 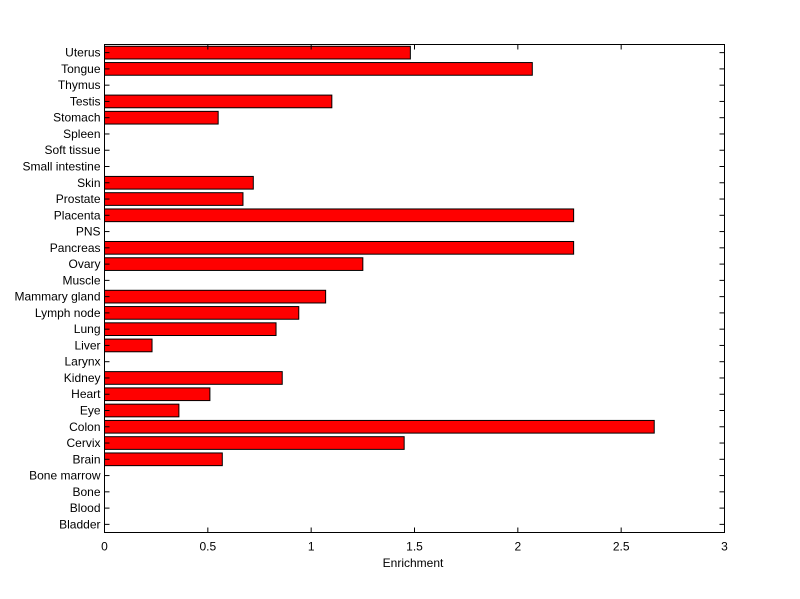 What do you see at coordinates (88, 183) in the screenshot?
I see `y-tick-label: Skin` at bounding box center [88, 183].